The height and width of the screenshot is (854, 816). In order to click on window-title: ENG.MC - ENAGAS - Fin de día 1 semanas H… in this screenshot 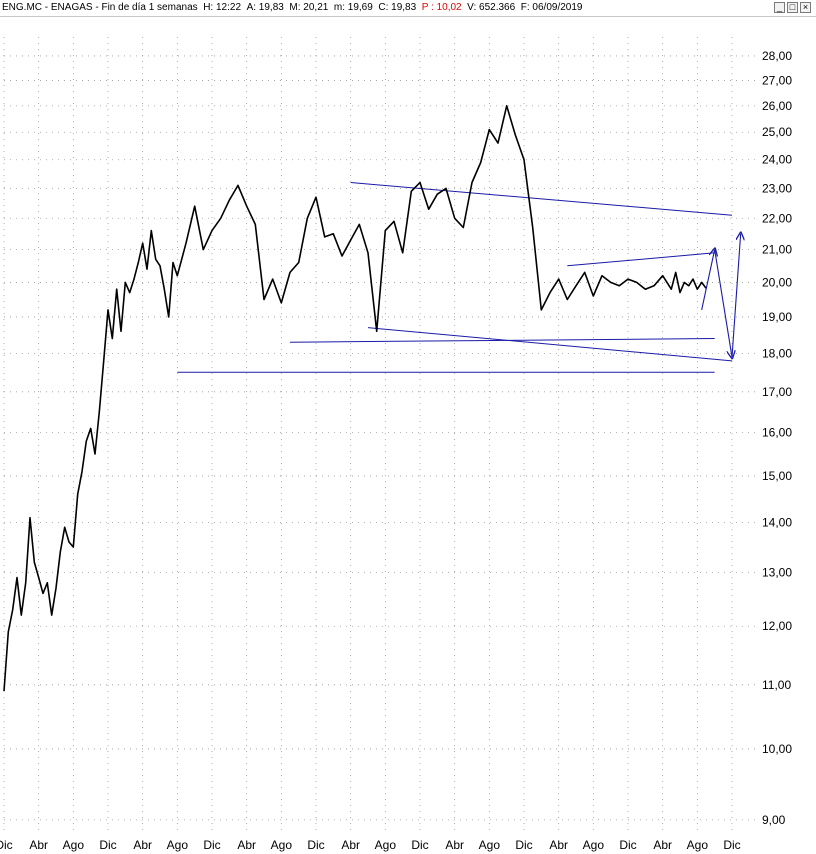, I will do `click(292, 7)`.